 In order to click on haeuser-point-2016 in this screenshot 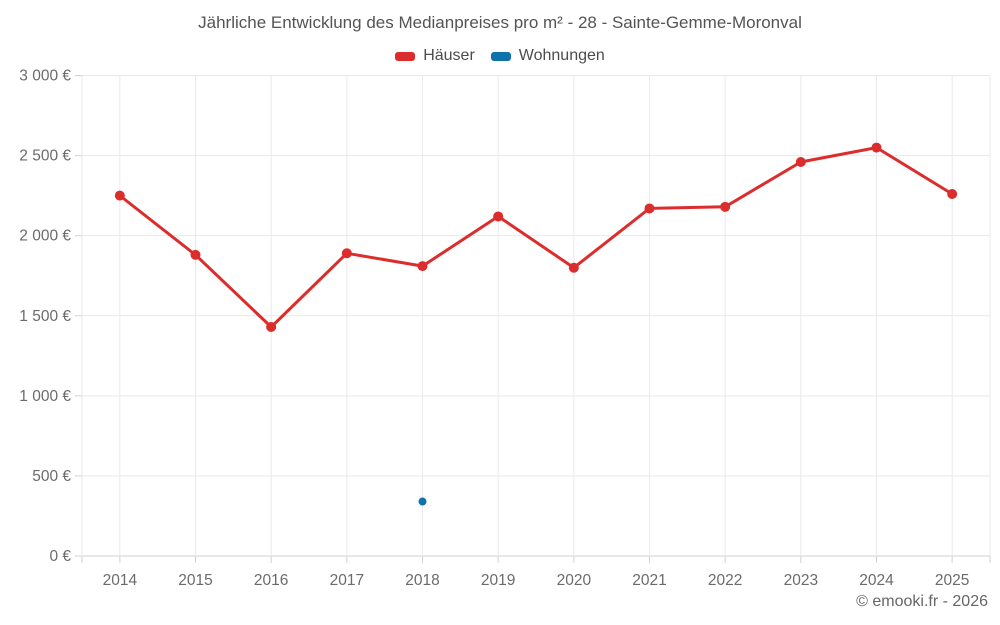, I will do `click(271, 326)`.